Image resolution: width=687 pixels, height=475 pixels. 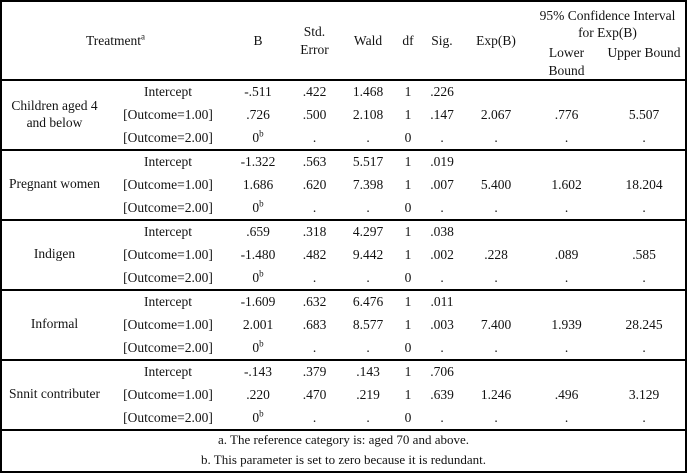 I want to click on cell-upper-bound: 18.204, so click(x=644, y=185).